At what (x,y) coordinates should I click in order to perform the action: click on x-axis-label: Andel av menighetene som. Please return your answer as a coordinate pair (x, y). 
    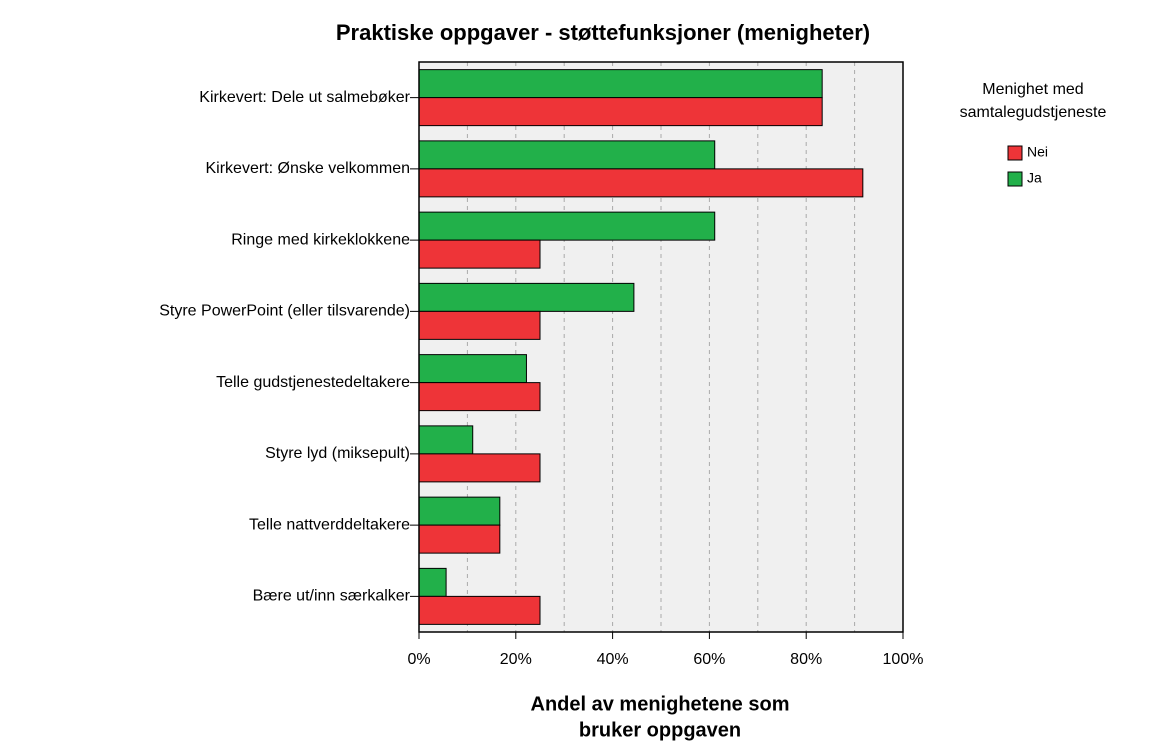
    Looking at the image, I should click on (660, 704).